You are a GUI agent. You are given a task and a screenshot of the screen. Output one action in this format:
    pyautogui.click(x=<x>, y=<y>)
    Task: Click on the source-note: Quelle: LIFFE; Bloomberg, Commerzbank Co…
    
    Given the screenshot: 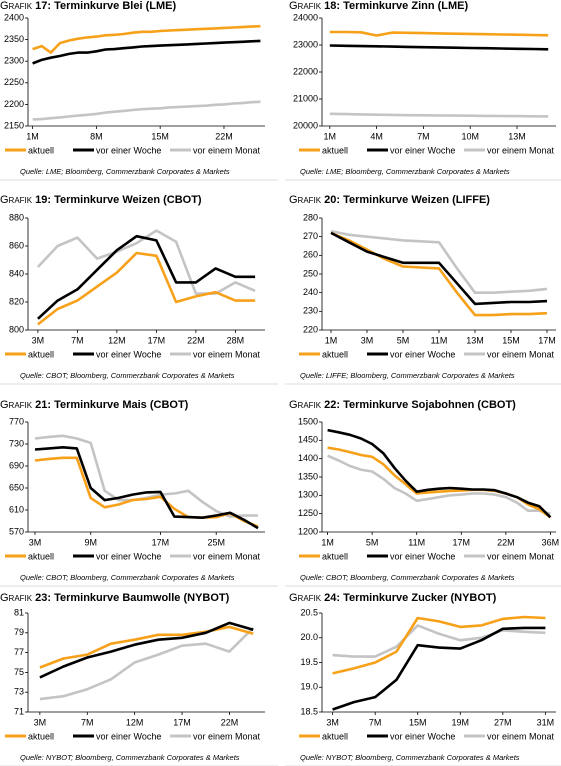 What is the action you would take?
    pyautogui.click(x=407, y=375)
    